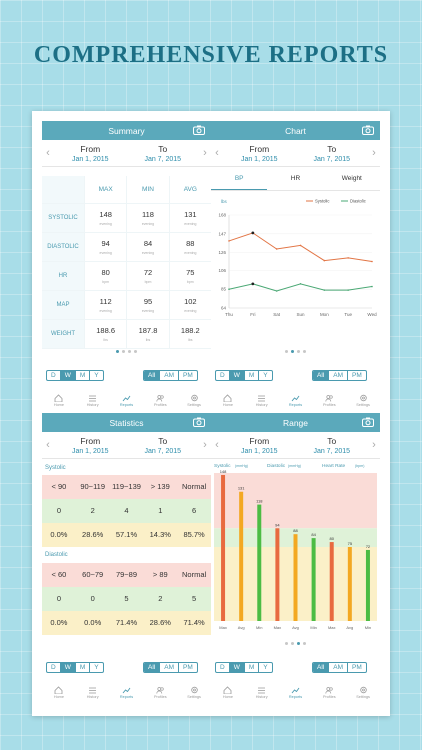 This screenshot has height=750, width=422. What do you see at coordinates (224, 201) in the screenshot?
I see `y-unit-label: lbs` at bounding box center [224, 201].